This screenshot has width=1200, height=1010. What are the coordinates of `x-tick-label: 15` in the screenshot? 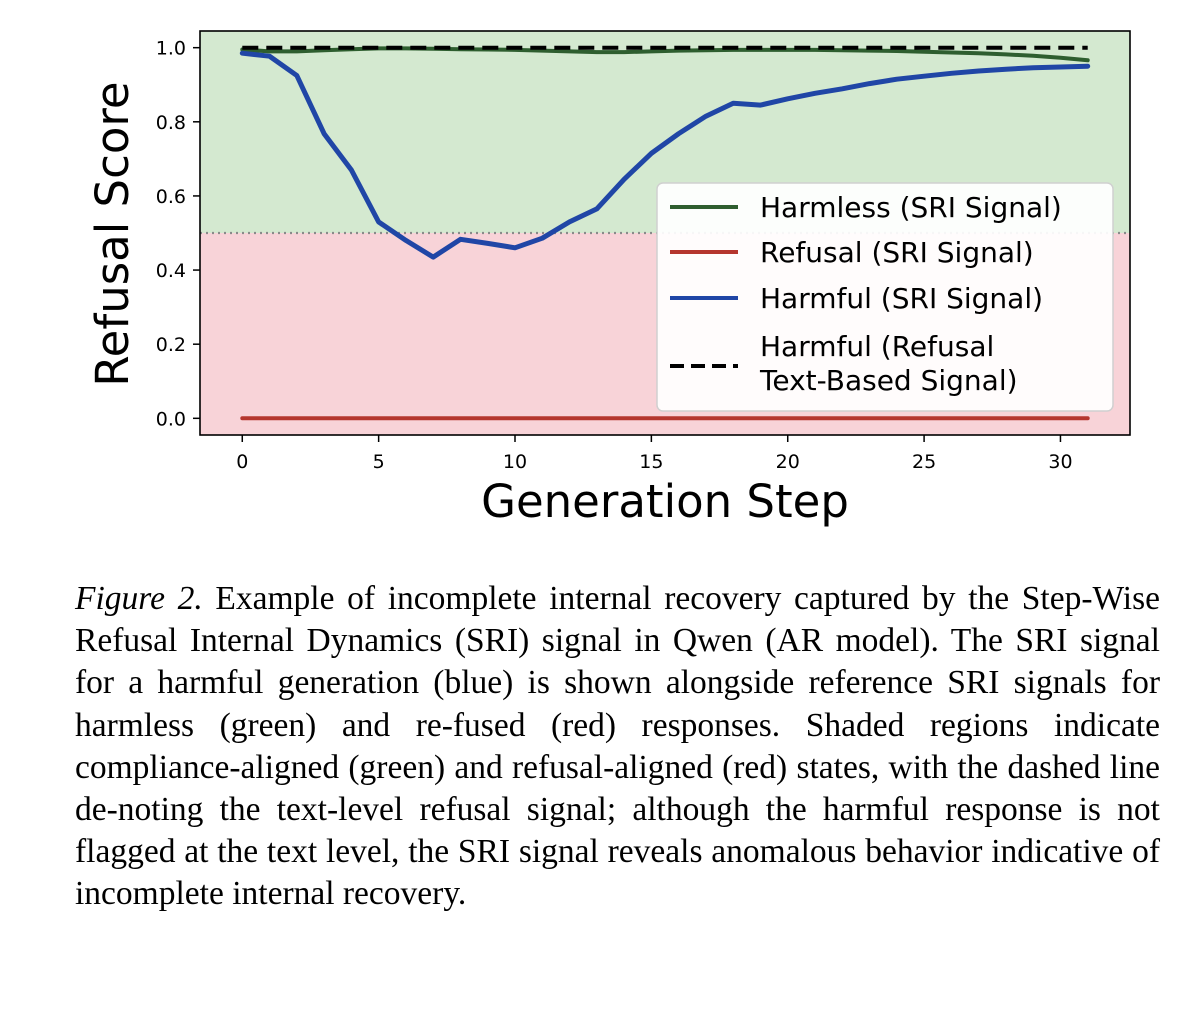 It's located at (651, 462).